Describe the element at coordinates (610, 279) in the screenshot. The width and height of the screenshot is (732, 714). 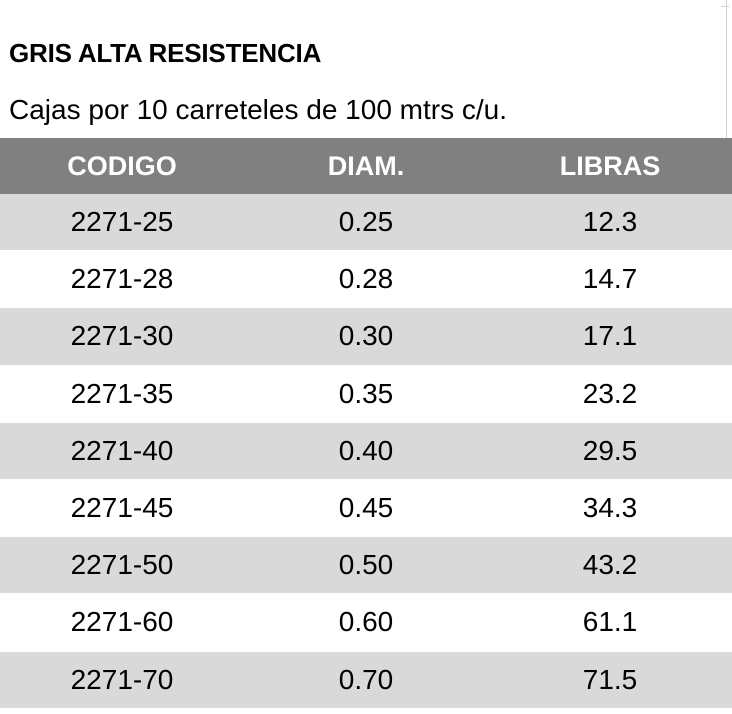
I see `cell-libras: 14.7` at that location.